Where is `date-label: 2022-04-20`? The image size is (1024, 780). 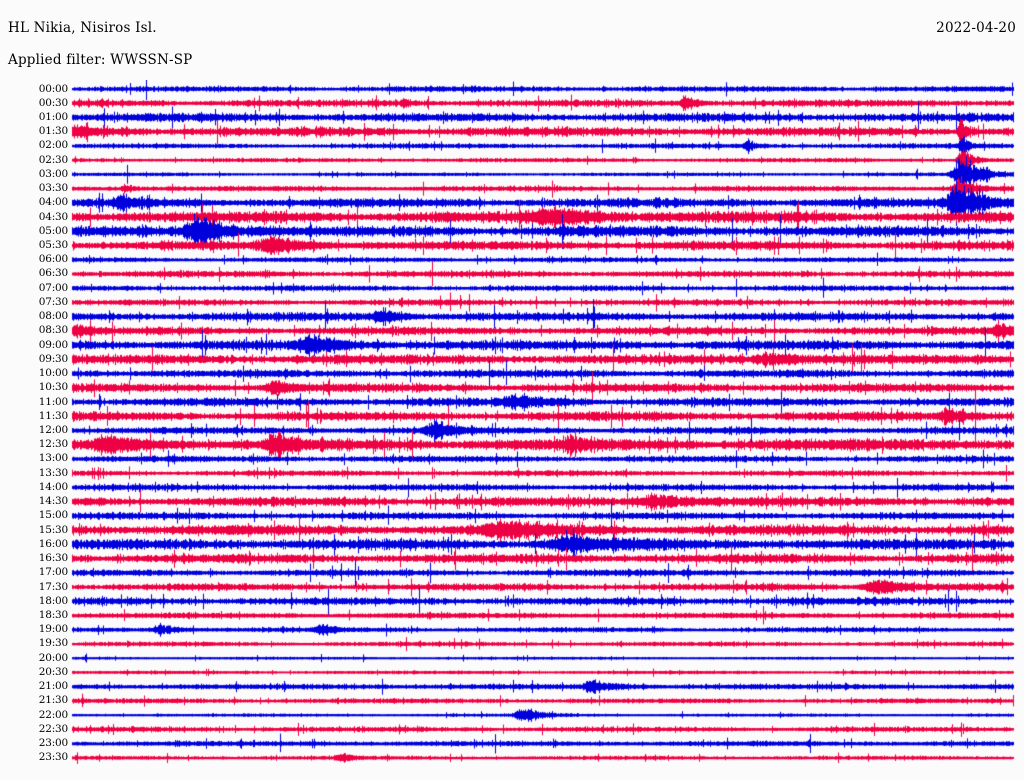
date-label: 2022-04-20 is located at coordinates (976, 28).